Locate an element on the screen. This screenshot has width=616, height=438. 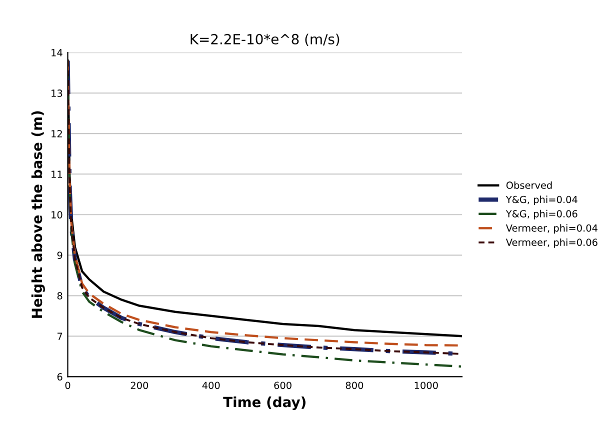
legend-label: Vermeer, phi=0.06 is located at coordinates (552, 243).